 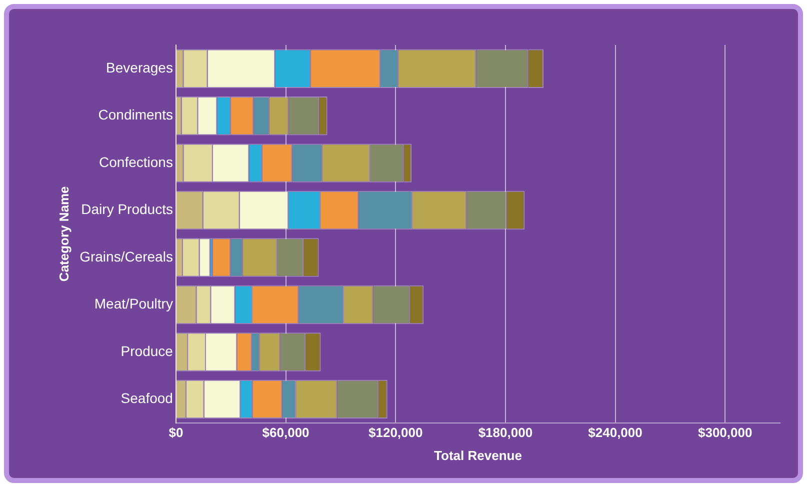 What do you see at coordinates (615, 432) in the screenshot?
I see `x-tick-label: $240,000` at bounding box center [615, 432].